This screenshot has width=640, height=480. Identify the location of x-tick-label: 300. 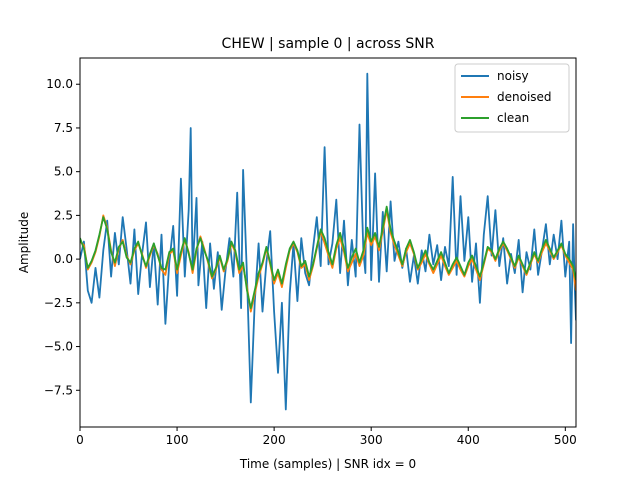
(371, 440).